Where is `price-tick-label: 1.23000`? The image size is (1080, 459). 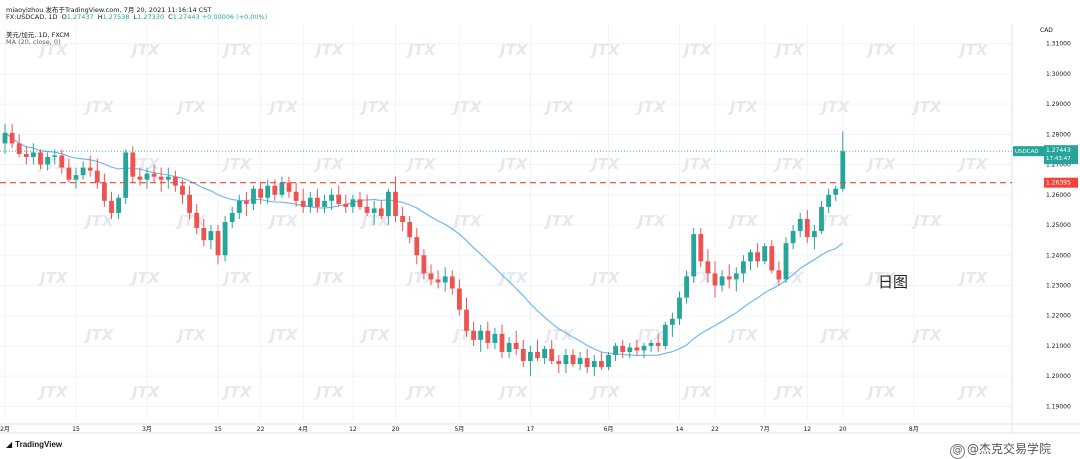
price-tick-label: 1.23000 is located at coordinates (1058, 285).